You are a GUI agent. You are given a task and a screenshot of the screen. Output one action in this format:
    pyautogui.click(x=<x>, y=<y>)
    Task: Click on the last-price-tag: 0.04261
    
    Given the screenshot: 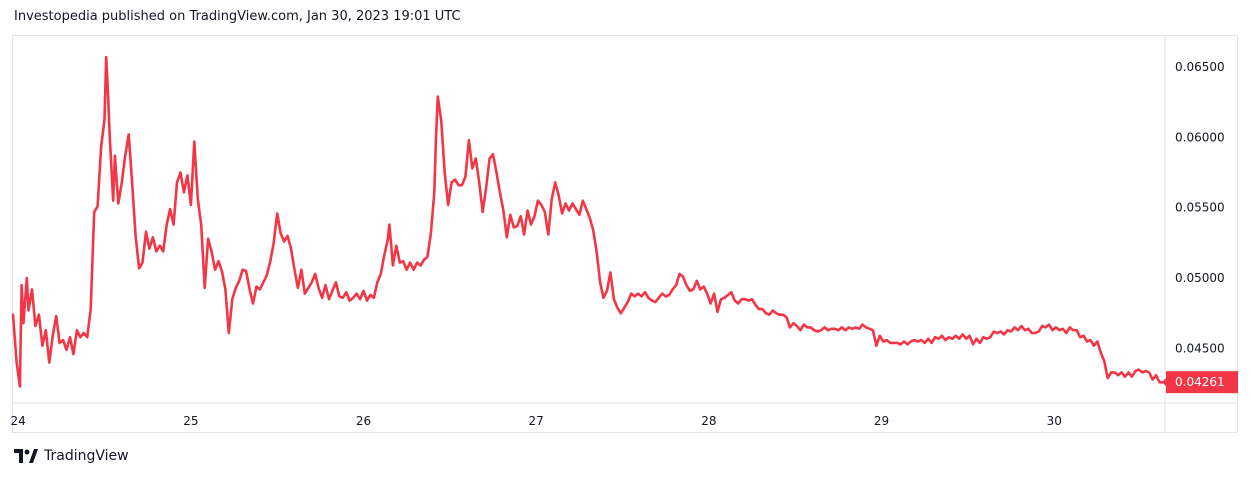 What is the action you would take?
    pyautogui.click(x=1200, y=382)
    